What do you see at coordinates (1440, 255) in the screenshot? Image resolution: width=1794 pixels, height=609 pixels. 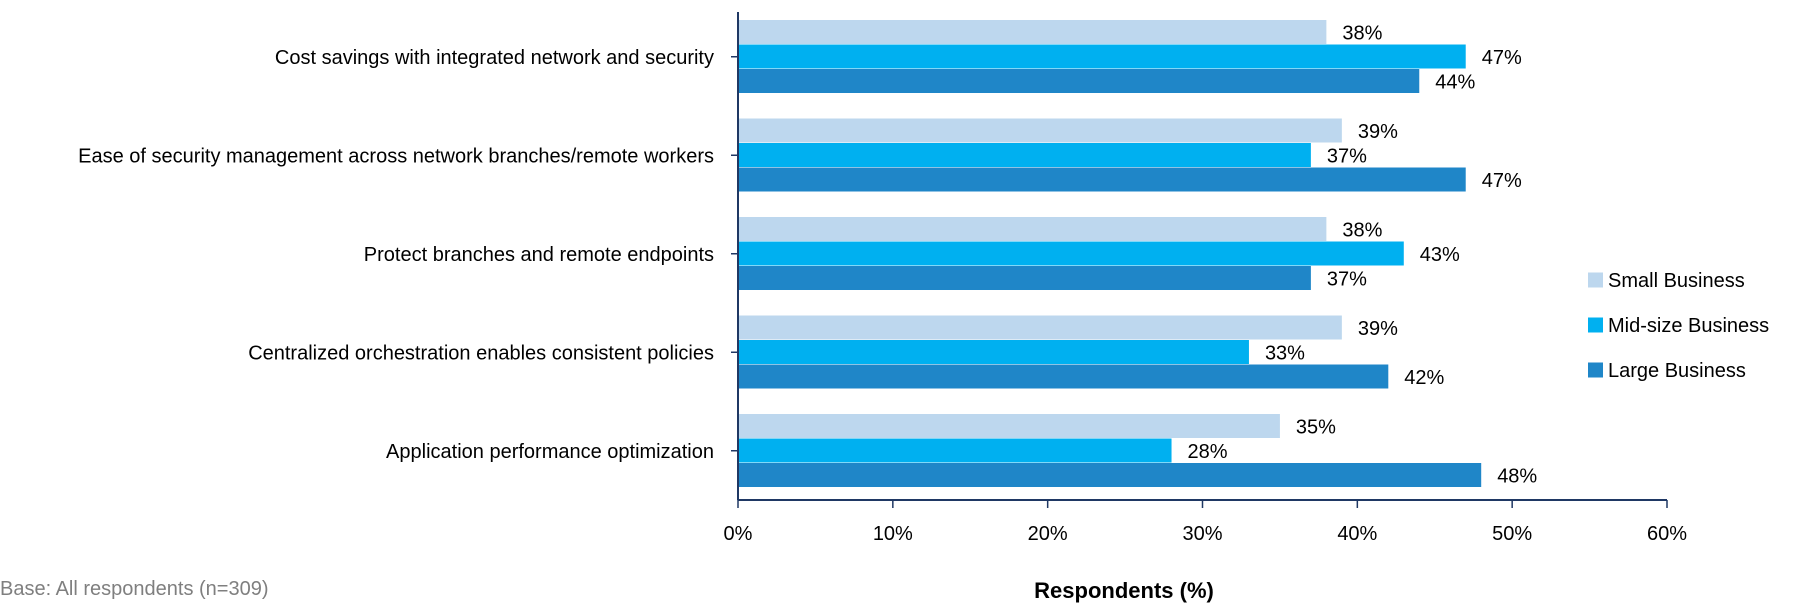 I see `data-label: 43%` at bounding box center [1440, 255].